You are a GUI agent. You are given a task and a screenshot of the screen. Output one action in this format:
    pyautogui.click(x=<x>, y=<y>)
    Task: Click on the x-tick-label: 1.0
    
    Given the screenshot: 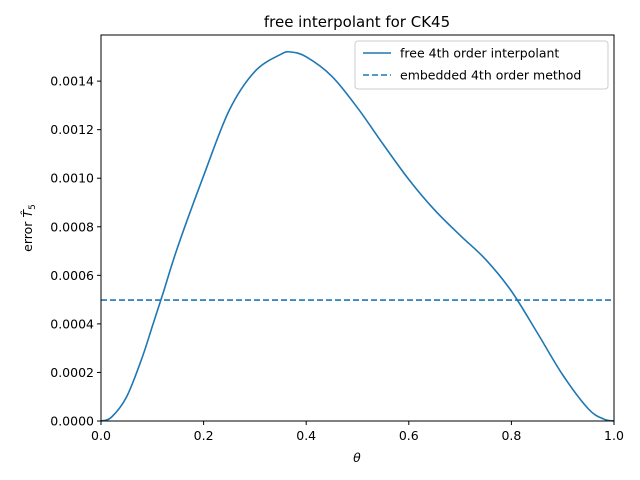 What is the action you would take?
    pyautogui.click(x=614, y=435)
    